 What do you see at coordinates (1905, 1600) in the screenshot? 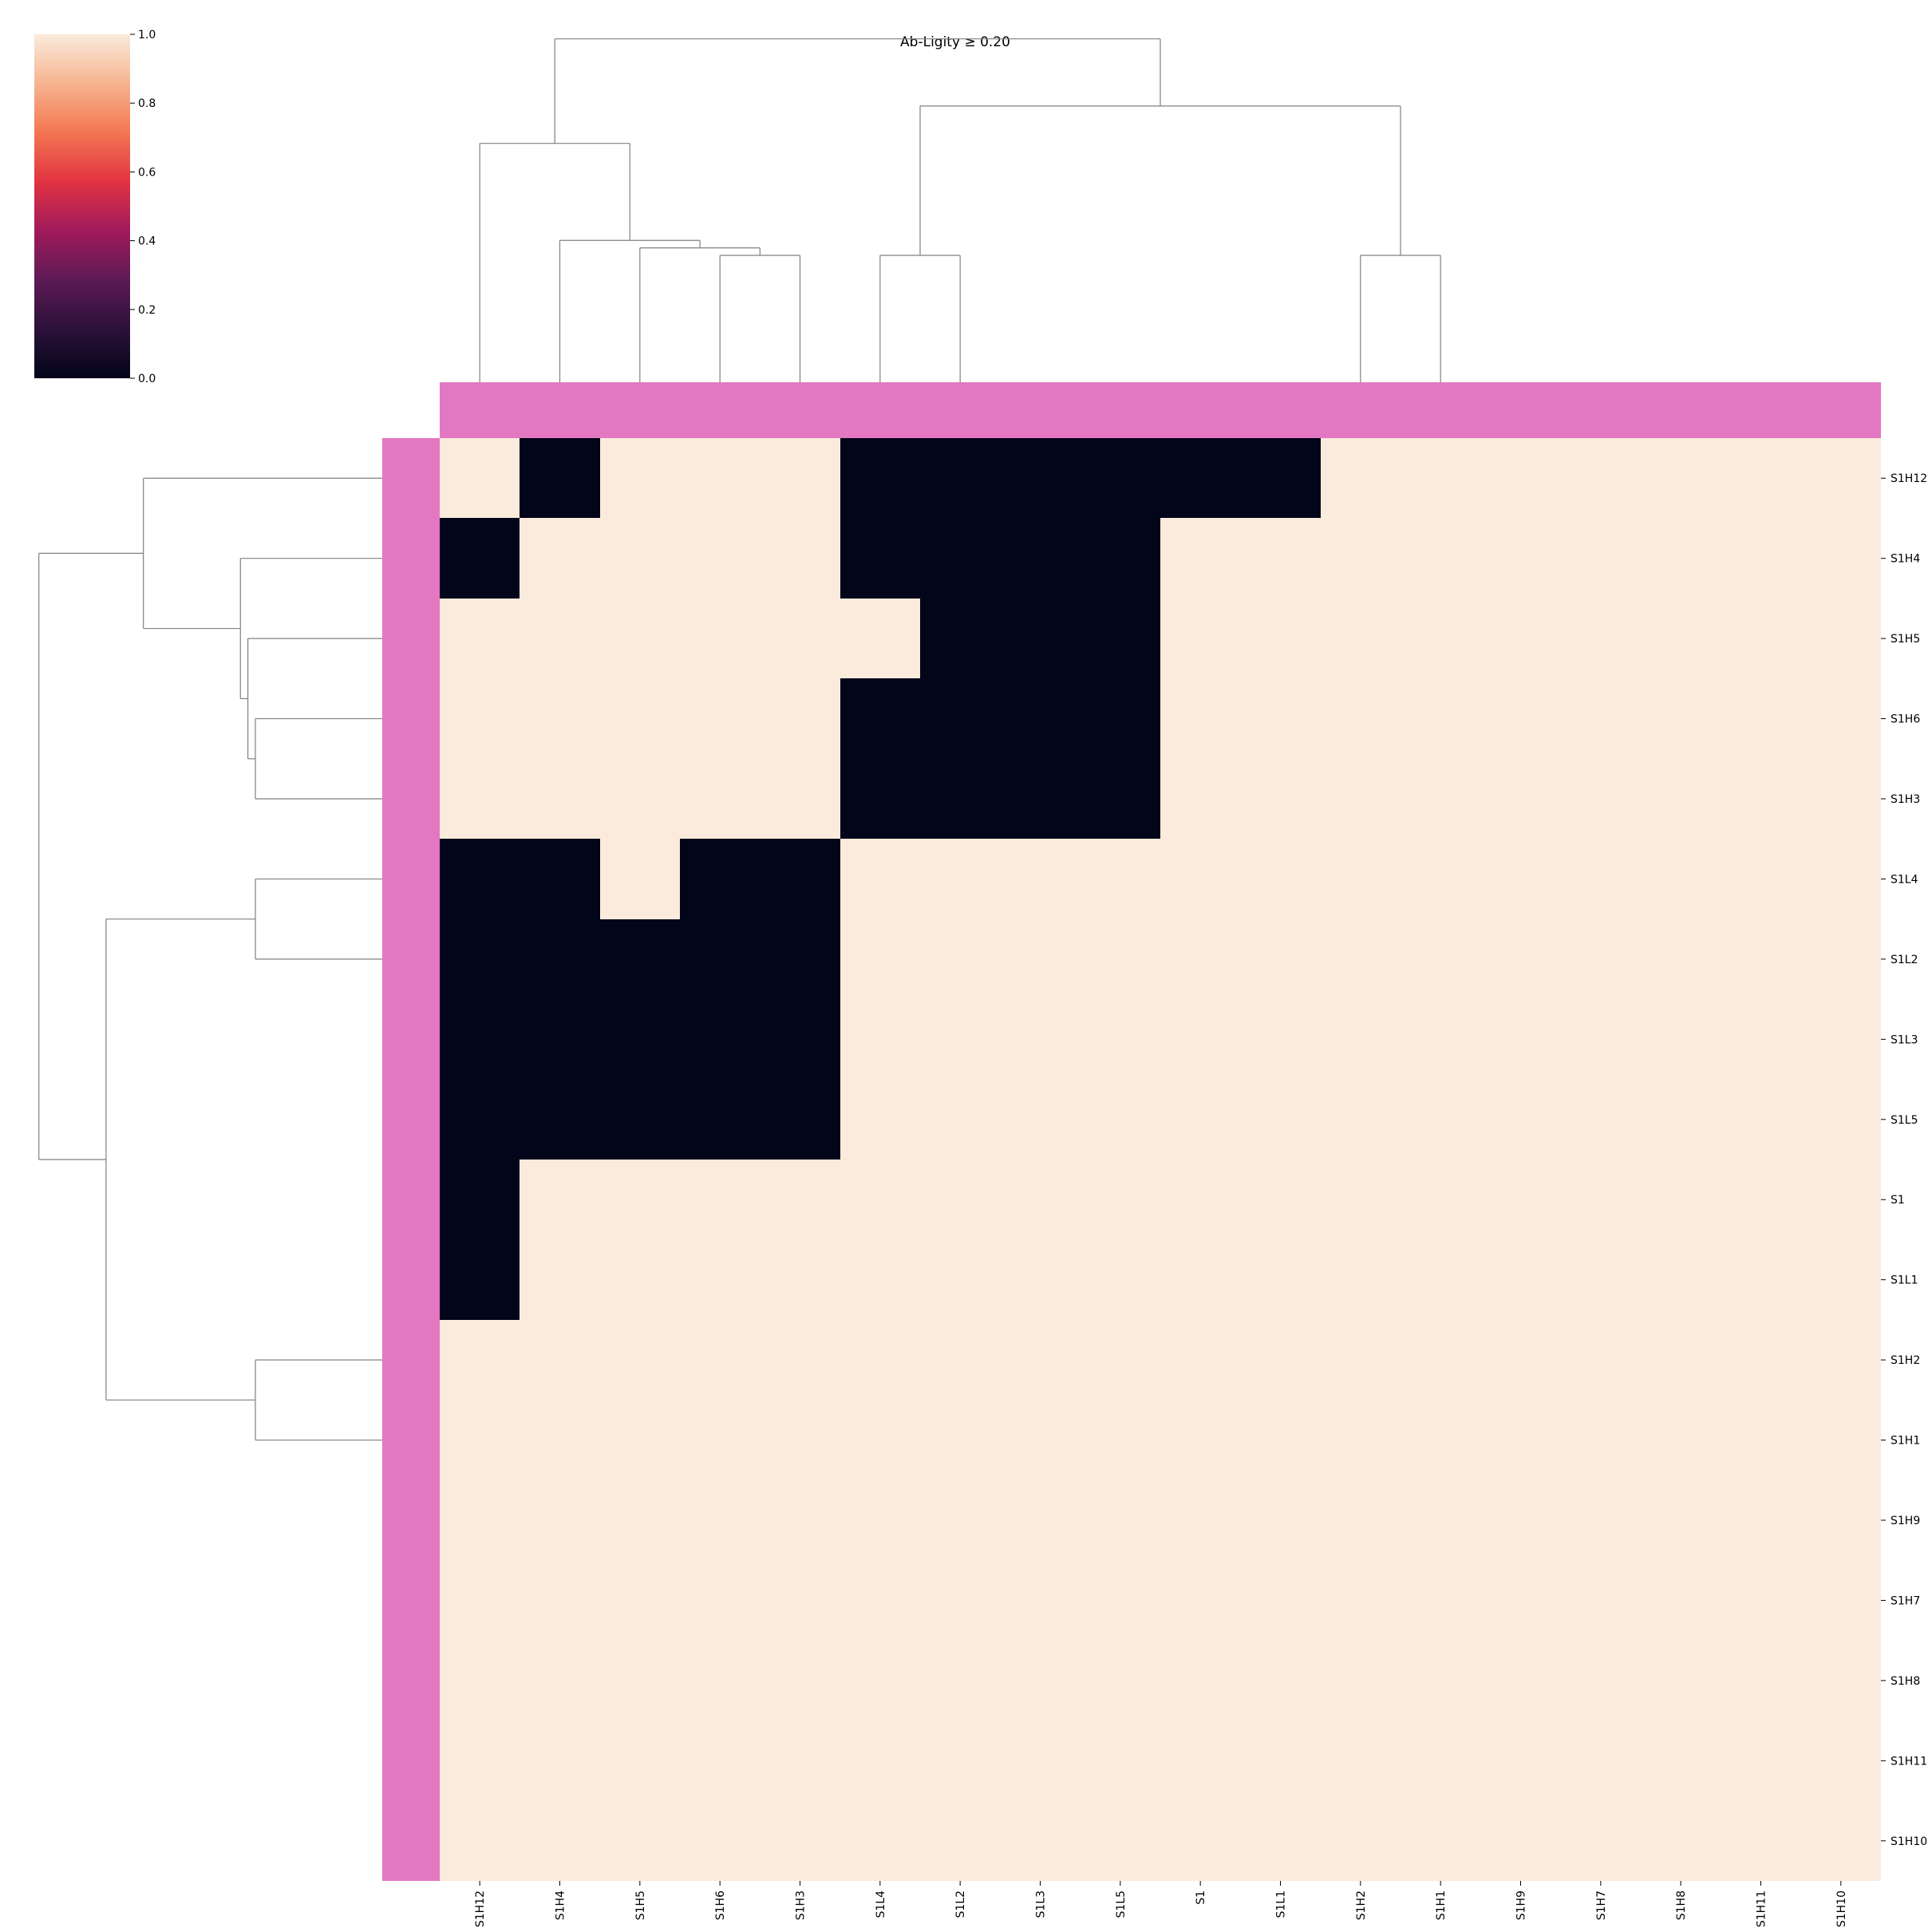
I see `row-tick-label: S1H7` at bounding box center [1905, 1600].